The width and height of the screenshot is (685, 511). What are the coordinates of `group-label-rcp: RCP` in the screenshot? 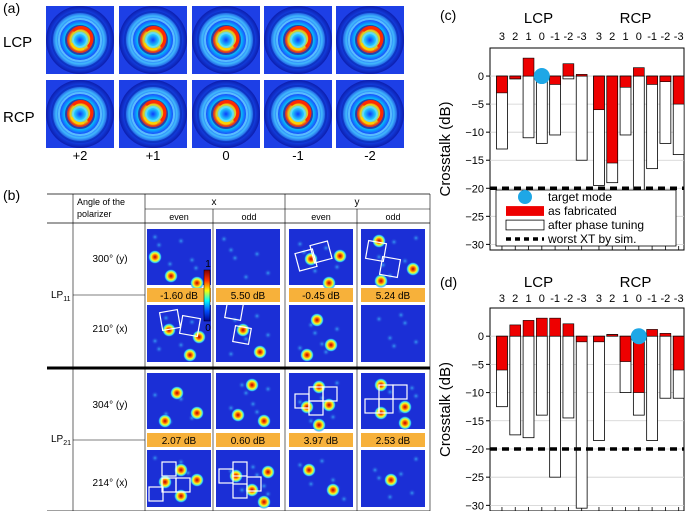 It's located at (636, 282).